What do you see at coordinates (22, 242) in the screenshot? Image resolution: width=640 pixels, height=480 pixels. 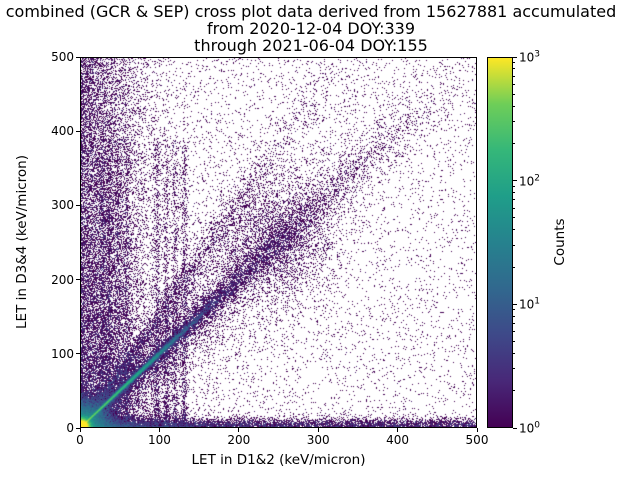 I see `y-axis-title: LET in D3&4 (keV/micron)` at bounding box center [22, 242].